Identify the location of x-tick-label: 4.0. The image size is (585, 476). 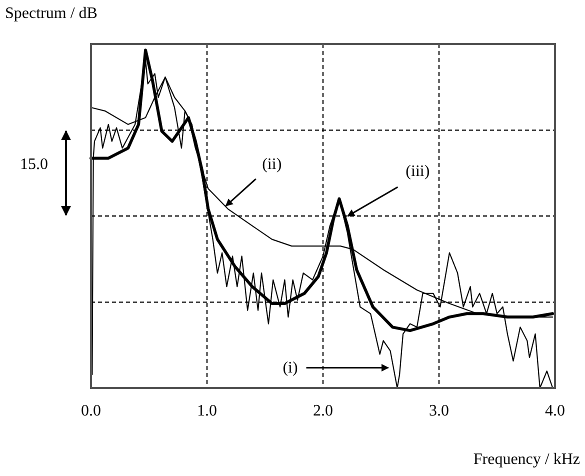
(555, 411).